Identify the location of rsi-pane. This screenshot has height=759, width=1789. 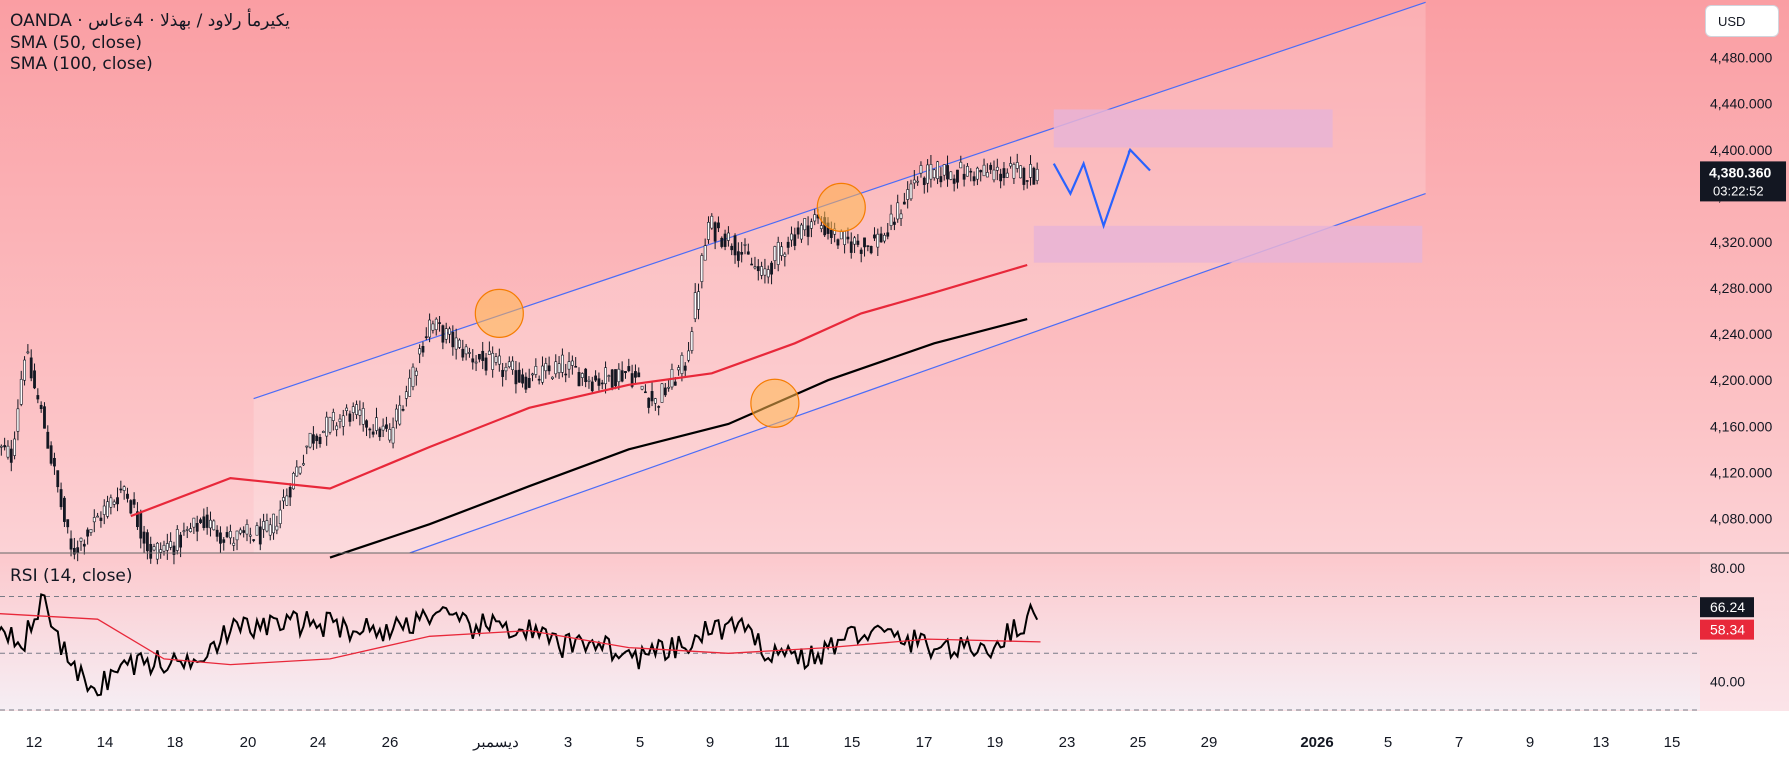
(850, 652).